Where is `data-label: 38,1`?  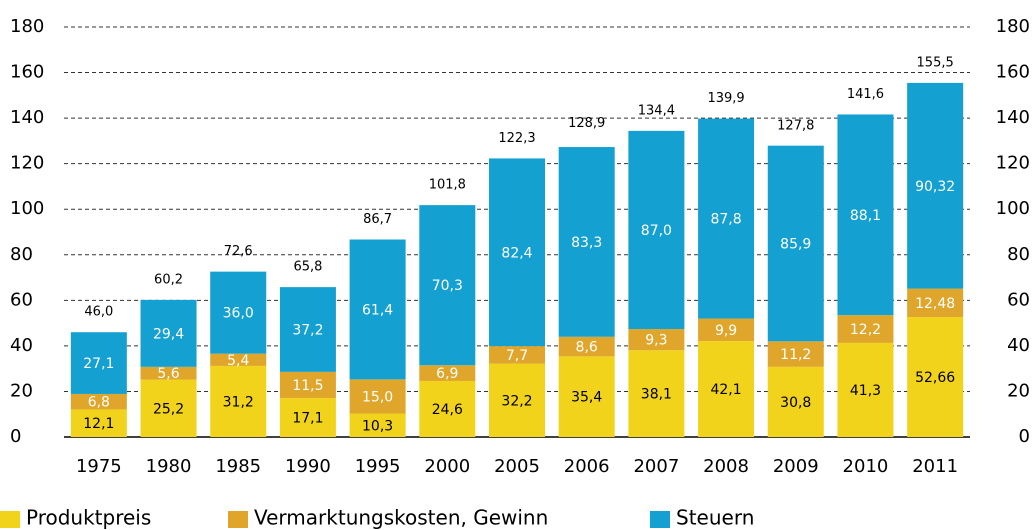
data-label: 38,1 is located at coordinates (656, 395).